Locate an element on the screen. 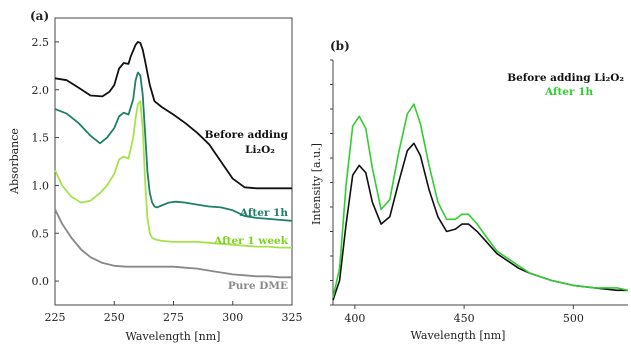  b-x-tick-label-450: 450 is located at coordinates (464, 318).